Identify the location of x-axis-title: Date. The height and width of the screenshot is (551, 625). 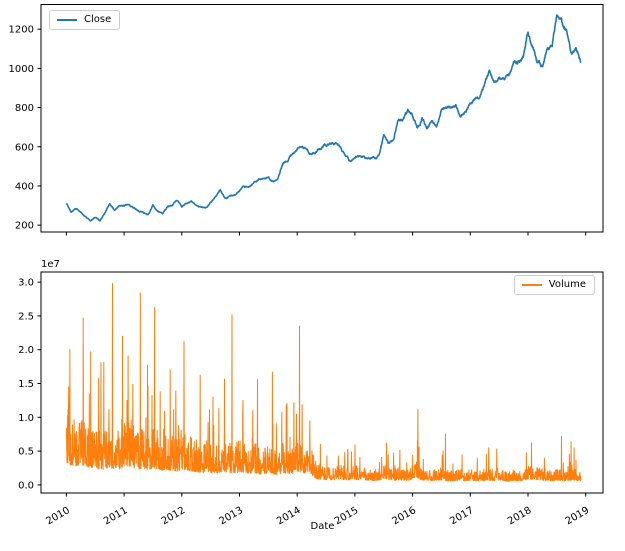
(322, 526).